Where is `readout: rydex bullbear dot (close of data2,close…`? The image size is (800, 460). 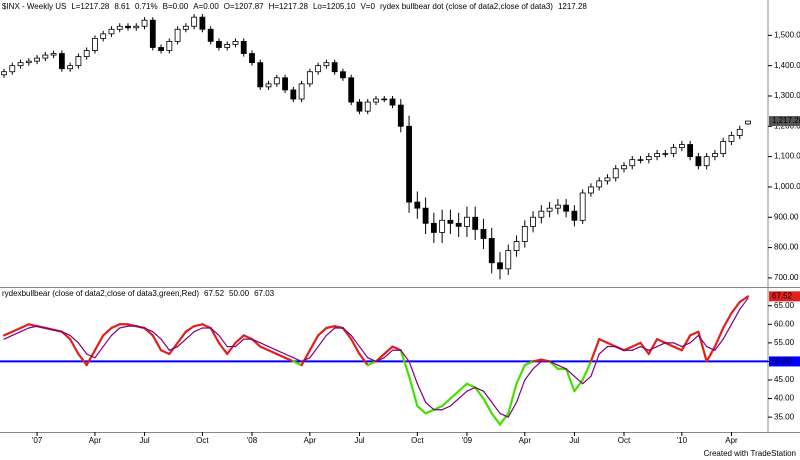 readout: rydex bullbear dot (close of data2,close… is located at coordinates (466, 6).